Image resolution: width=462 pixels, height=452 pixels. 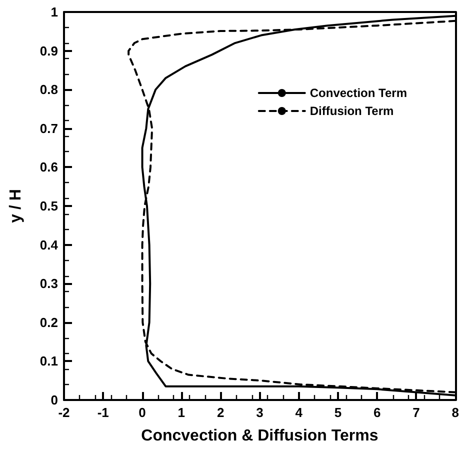 What do you see at coordinates (260, 412) in the screenshot?
I see `x-tick-label: 3` at bounding box center [260, 412].